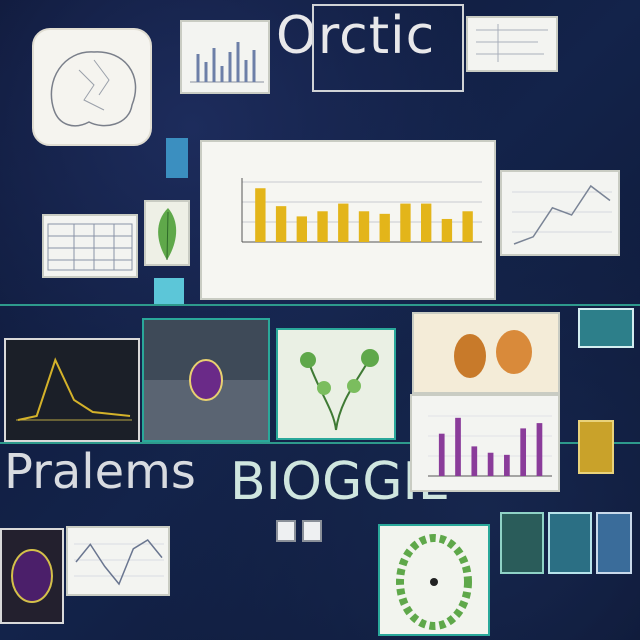 The height and width of the screenshot is (640, 640). Describe the element at coordinates (356, 36) in the screenshot. I see `title-top: Orctic` at that location.